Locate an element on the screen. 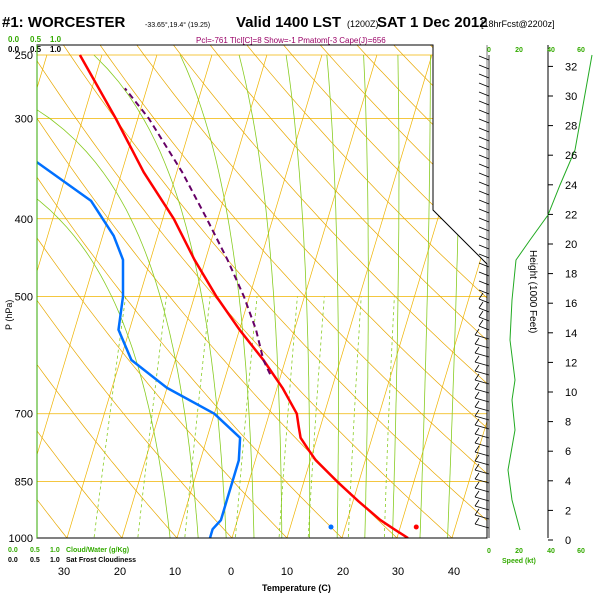 The height and width of the screenshot is (600, 600). height-tick-label: 30 is located at coordinates (571, 97).